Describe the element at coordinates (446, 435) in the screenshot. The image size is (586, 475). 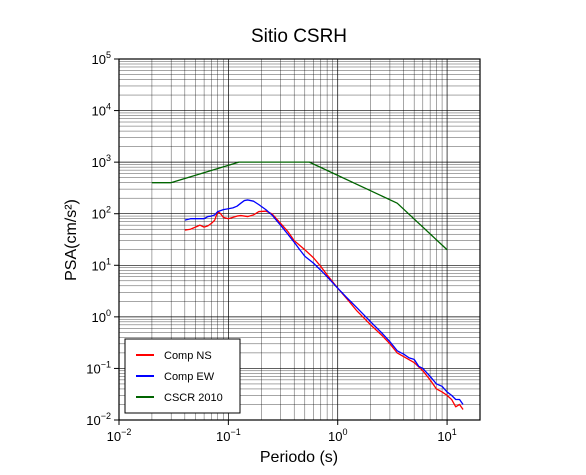
I see `x-tick-label: 10¹` at that location.